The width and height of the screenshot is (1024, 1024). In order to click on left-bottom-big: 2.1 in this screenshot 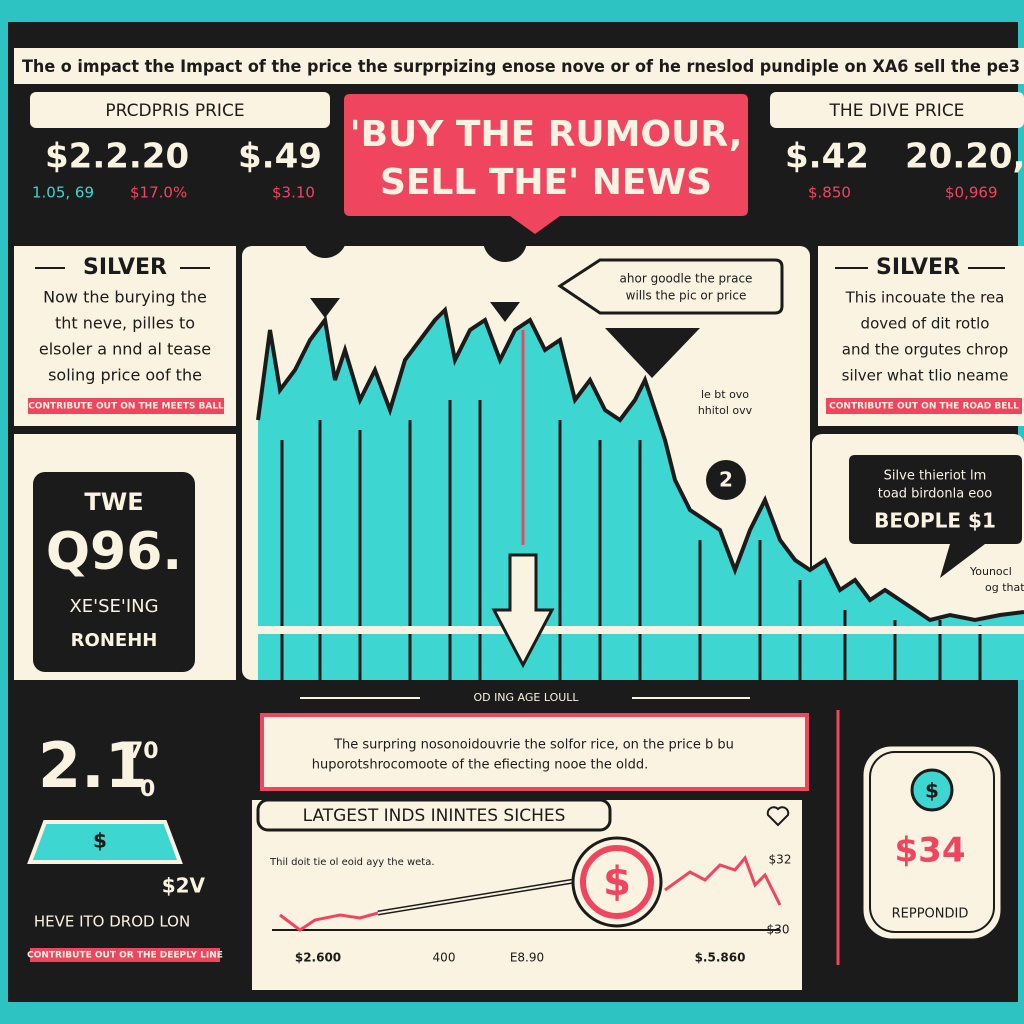, I will do `click(93, 765)`.